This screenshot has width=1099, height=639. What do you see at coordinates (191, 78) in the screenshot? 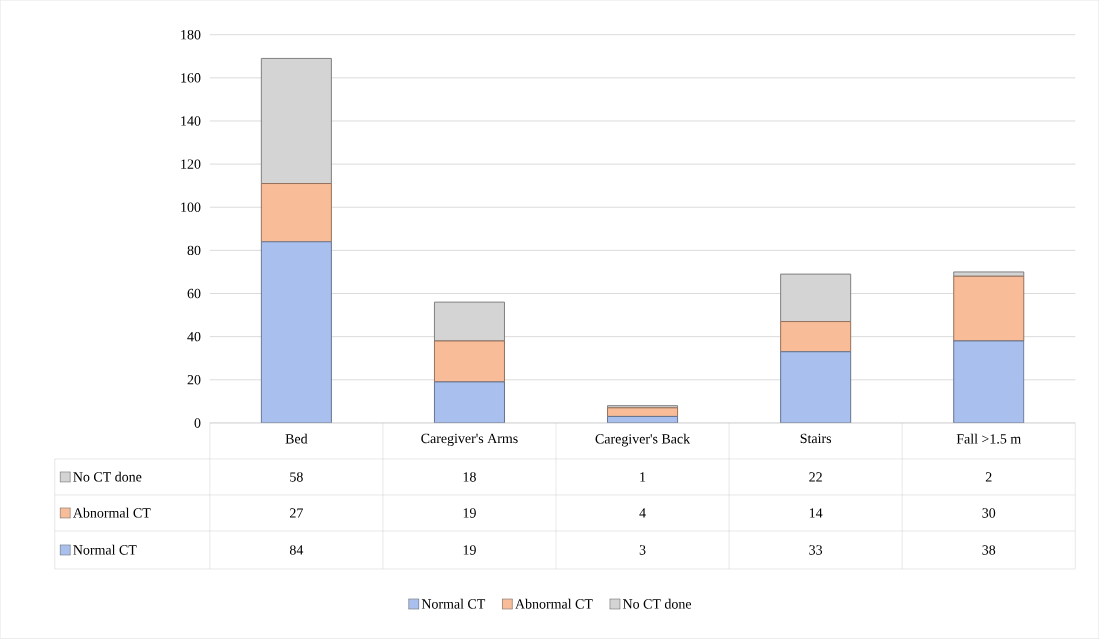
I see `y-tick-label: 160` at bounding box center [191, 78].